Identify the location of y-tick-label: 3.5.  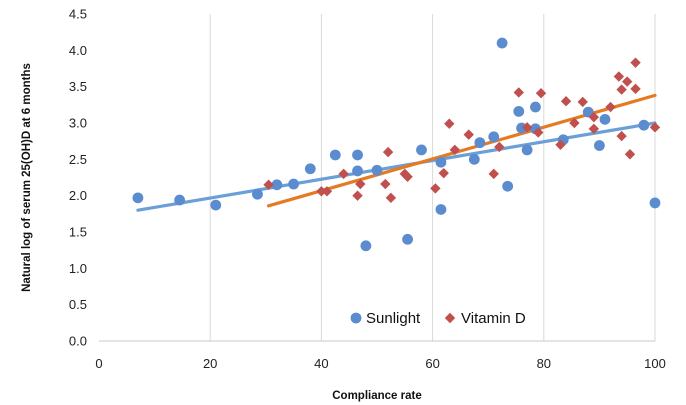
(78, 86).